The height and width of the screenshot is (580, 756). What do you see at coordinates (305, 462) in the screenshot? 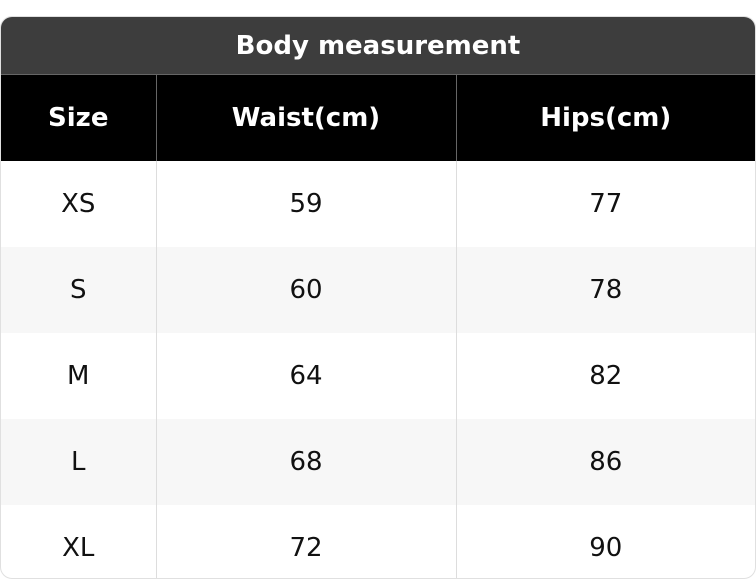
I see `cell-waist: 68` at bounding box center [305, 462].